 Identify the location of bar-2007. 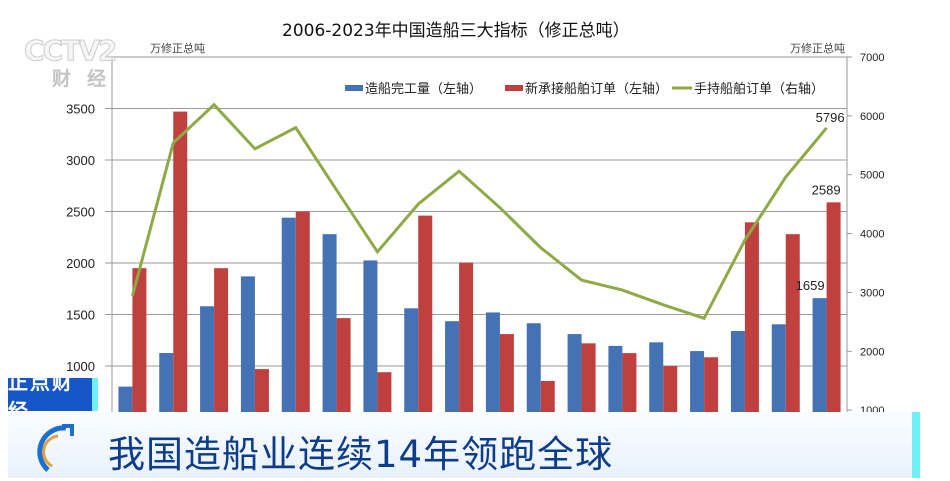
(180, 290).